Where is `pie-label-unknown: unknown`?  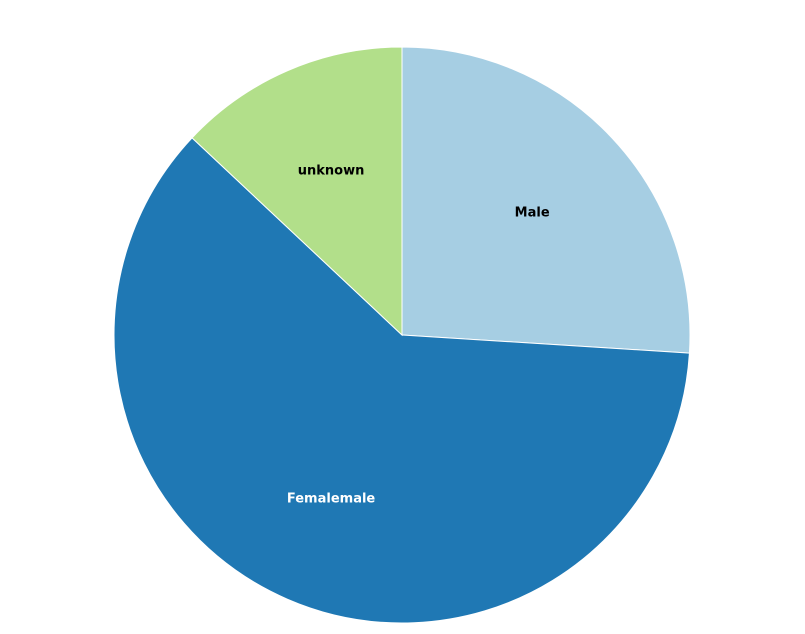 pie-label-unknown: unknown is located at coordinates (331, 171).